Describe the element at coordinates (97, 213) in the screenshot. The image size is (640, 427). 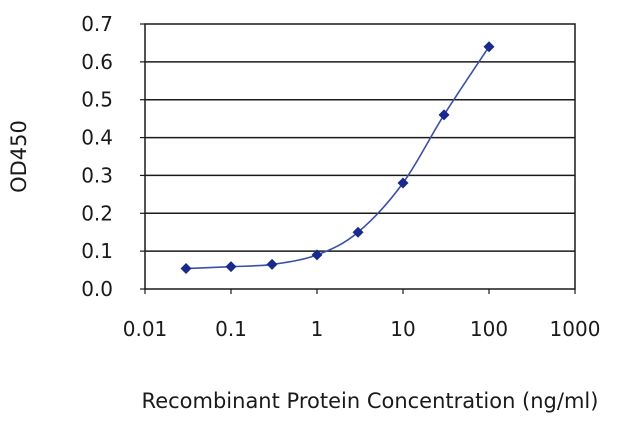
I see `y-tick-label: 0.2` at that location.